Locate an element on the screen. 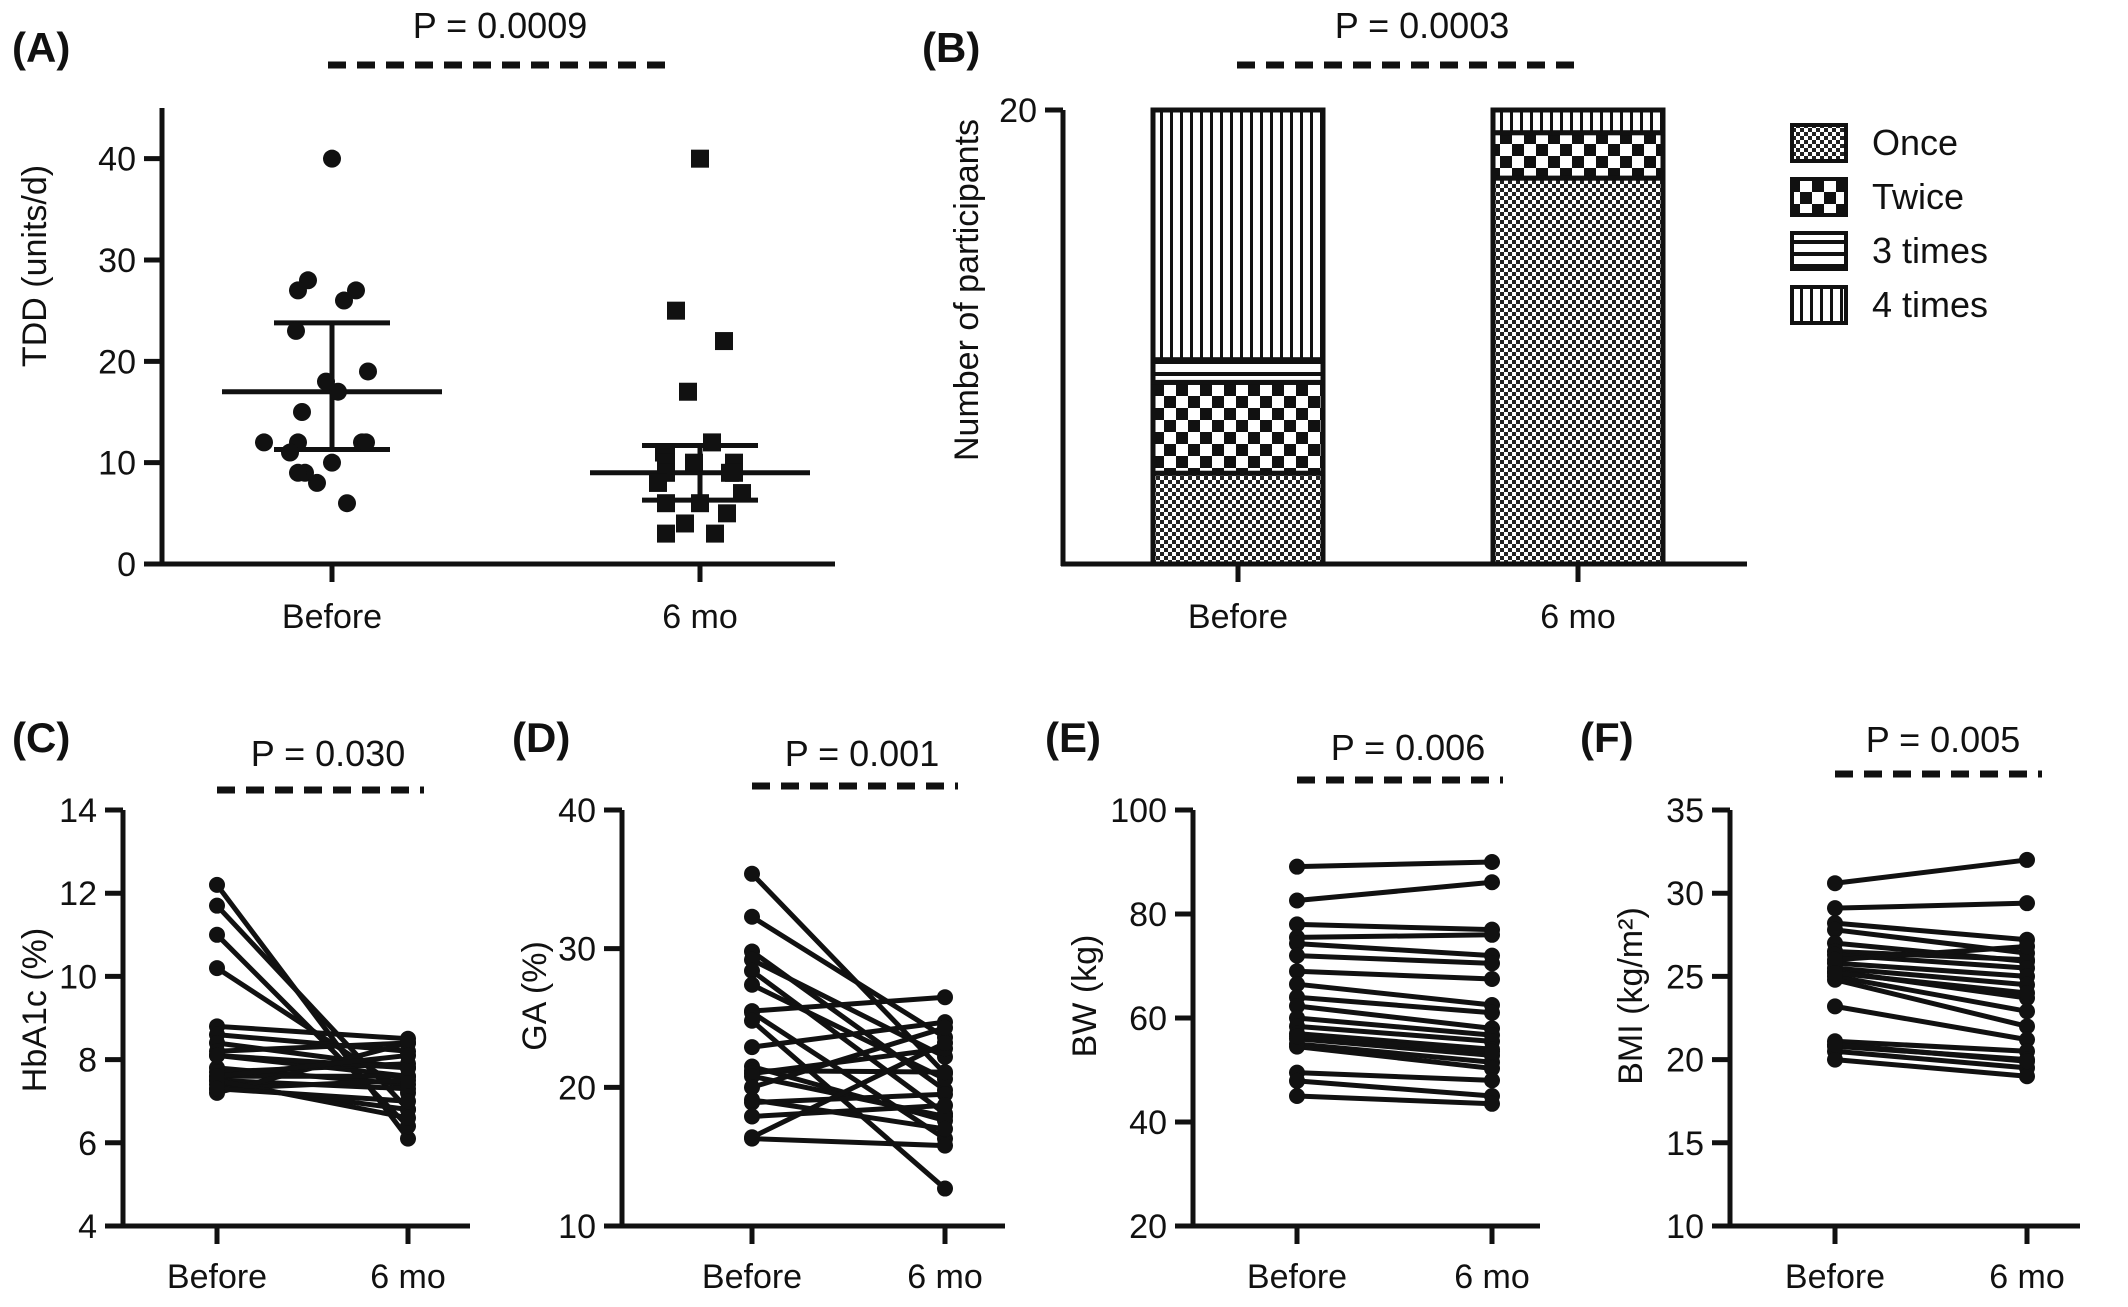  panel-b-legend-swatch-three-times is located at coordinates (1819, 251).